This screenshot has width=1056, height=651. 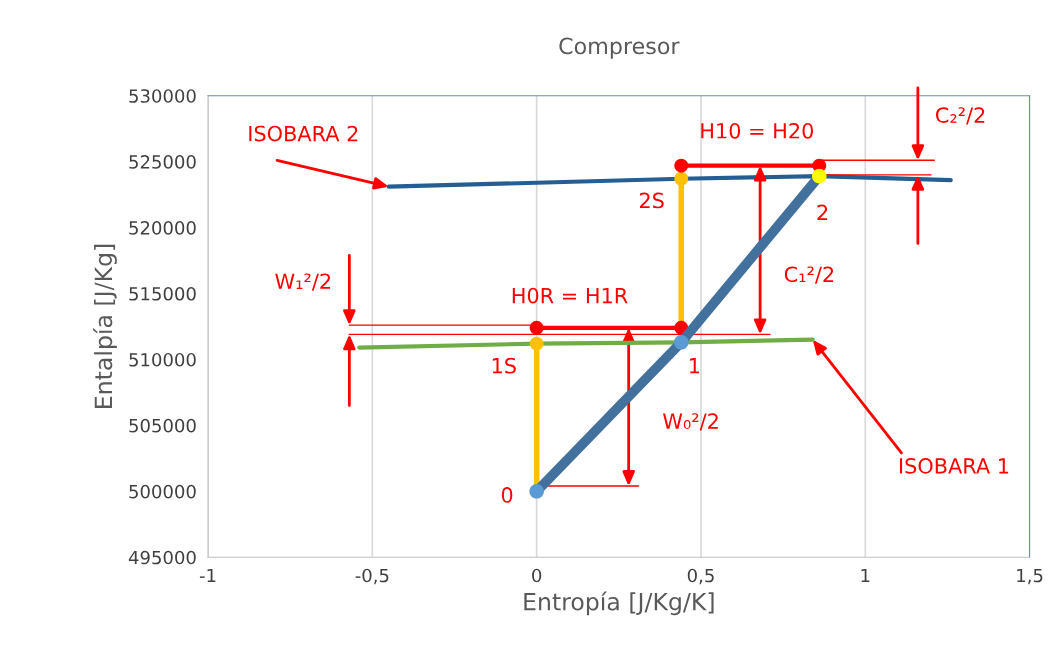 What do you see at coordinates (372, 576) in the screenshot?
I see `x-tick-label: -0,5` at bounding box center [372, 576].